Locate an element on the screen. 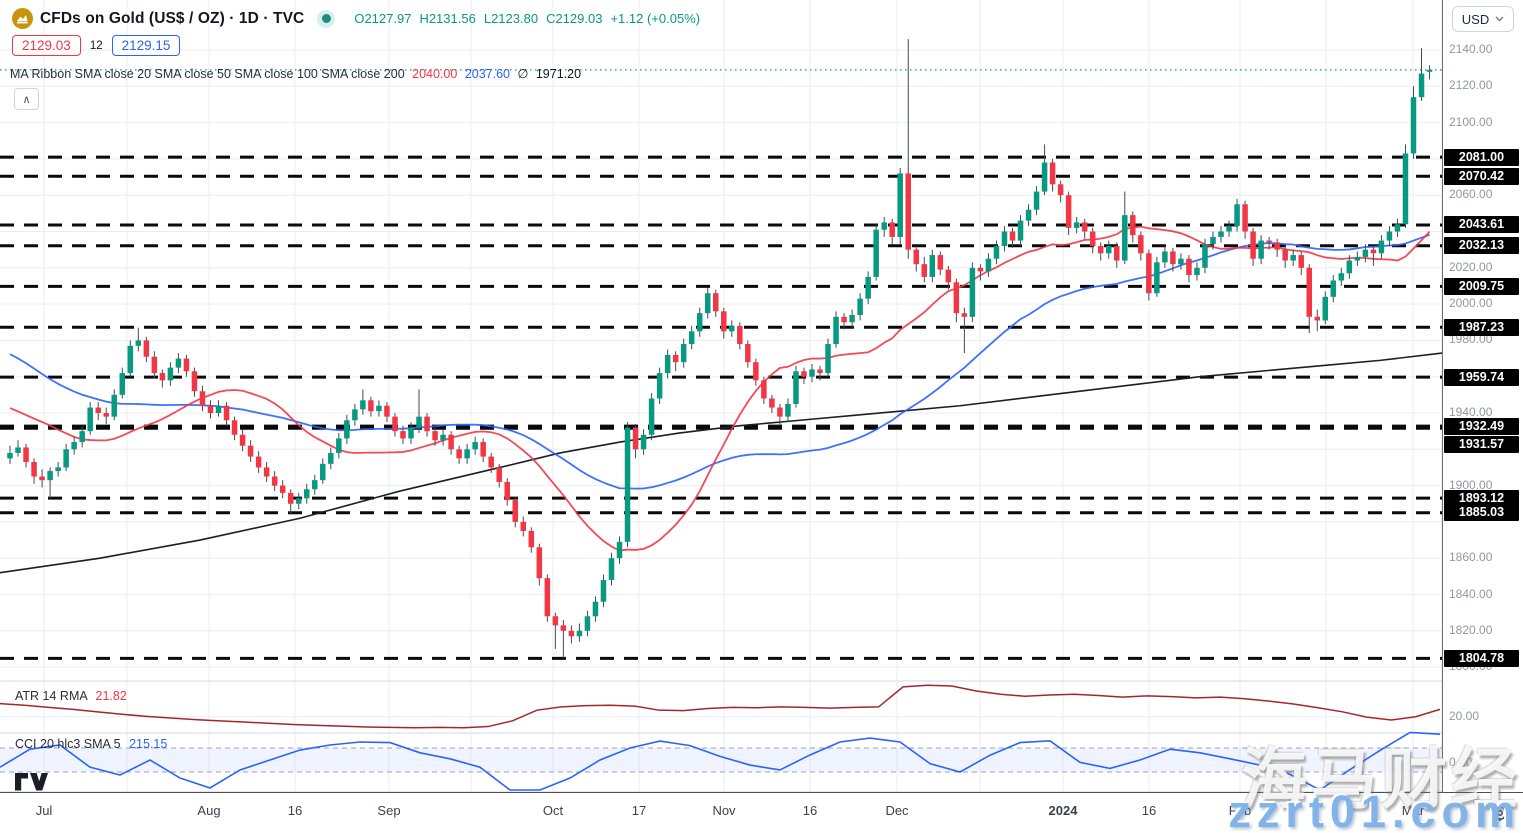 The height and width of the screenshot is (833, 1523). level-price-label: 2032.13 is located at coordinates (1481, 246).